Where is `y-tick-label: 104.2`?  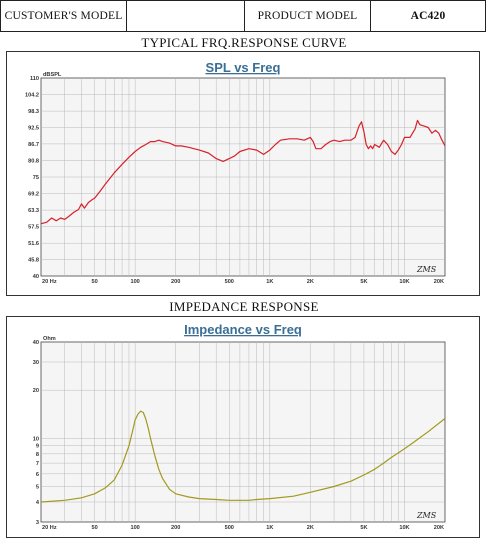 y-tick-label: 104.2 is located at coordinates (32, 95).